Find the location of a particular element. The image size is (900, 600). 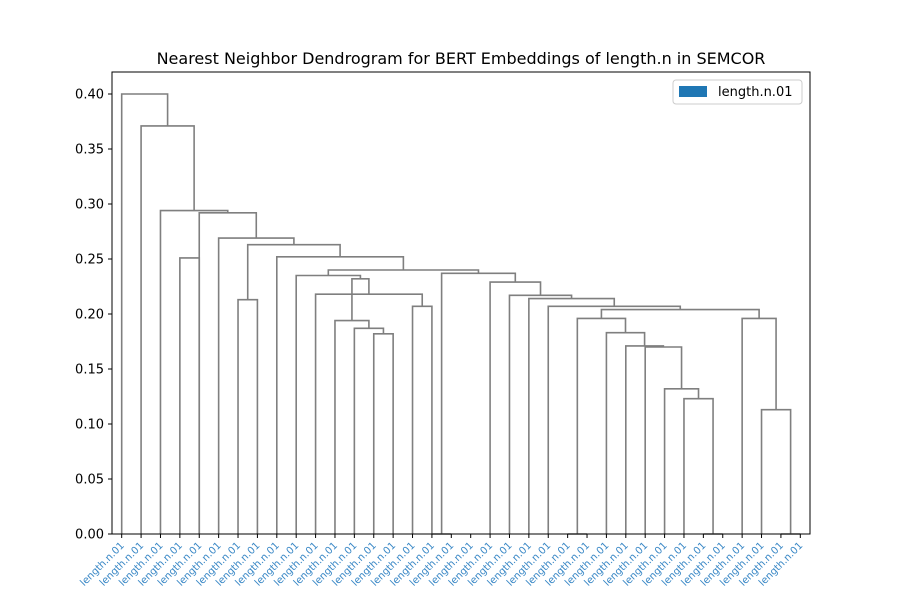

legend: length.n.01 is located at coordinates (737, 92).